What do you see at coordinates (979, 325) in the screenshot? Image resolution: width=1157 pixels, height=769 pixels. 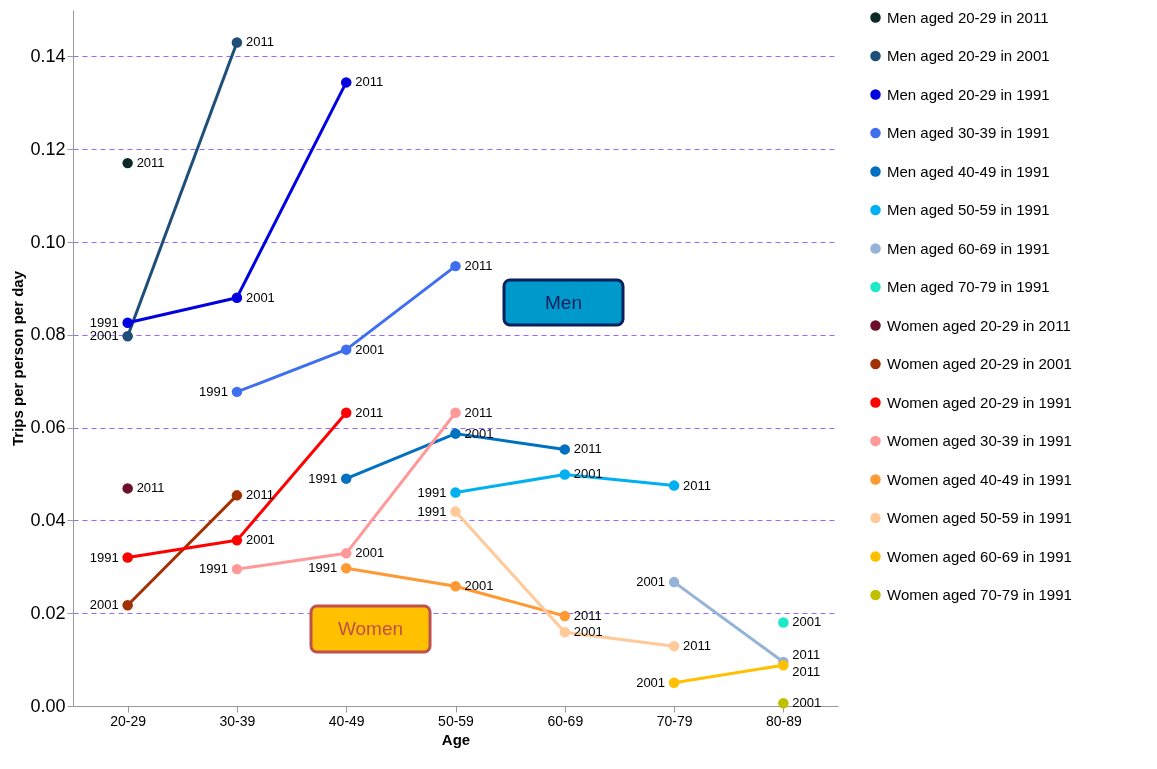 I see `legend-label: Women aged 20-29 in 2011` at bounding box center [979, 325].